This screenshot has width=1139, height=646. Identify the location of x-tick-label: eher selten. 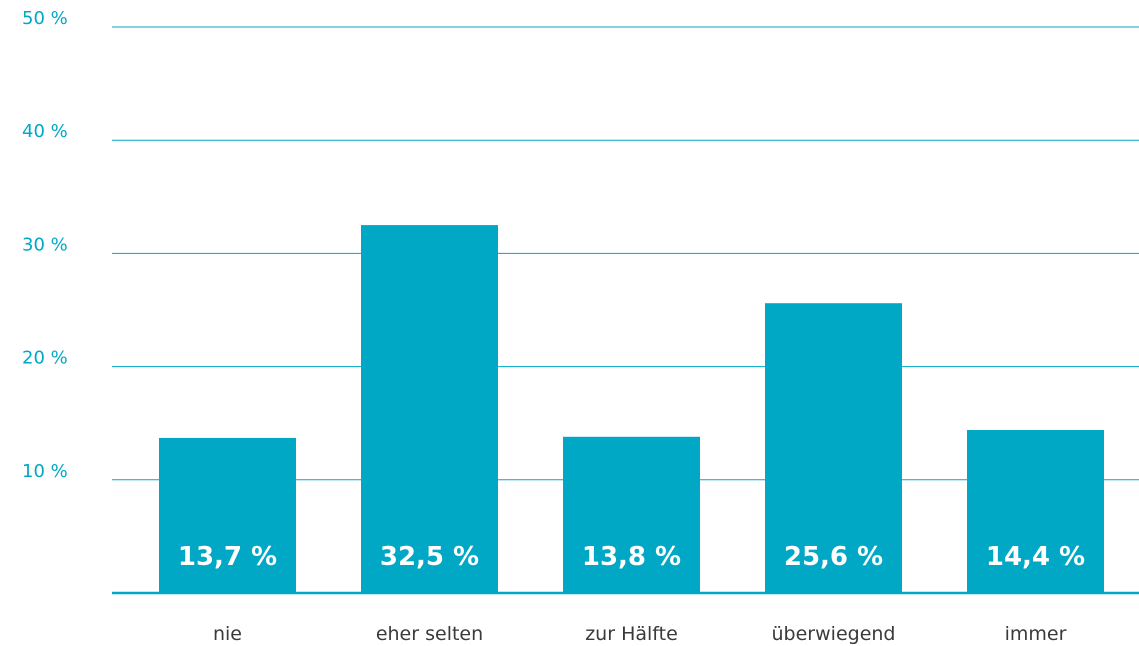
(429, 634).